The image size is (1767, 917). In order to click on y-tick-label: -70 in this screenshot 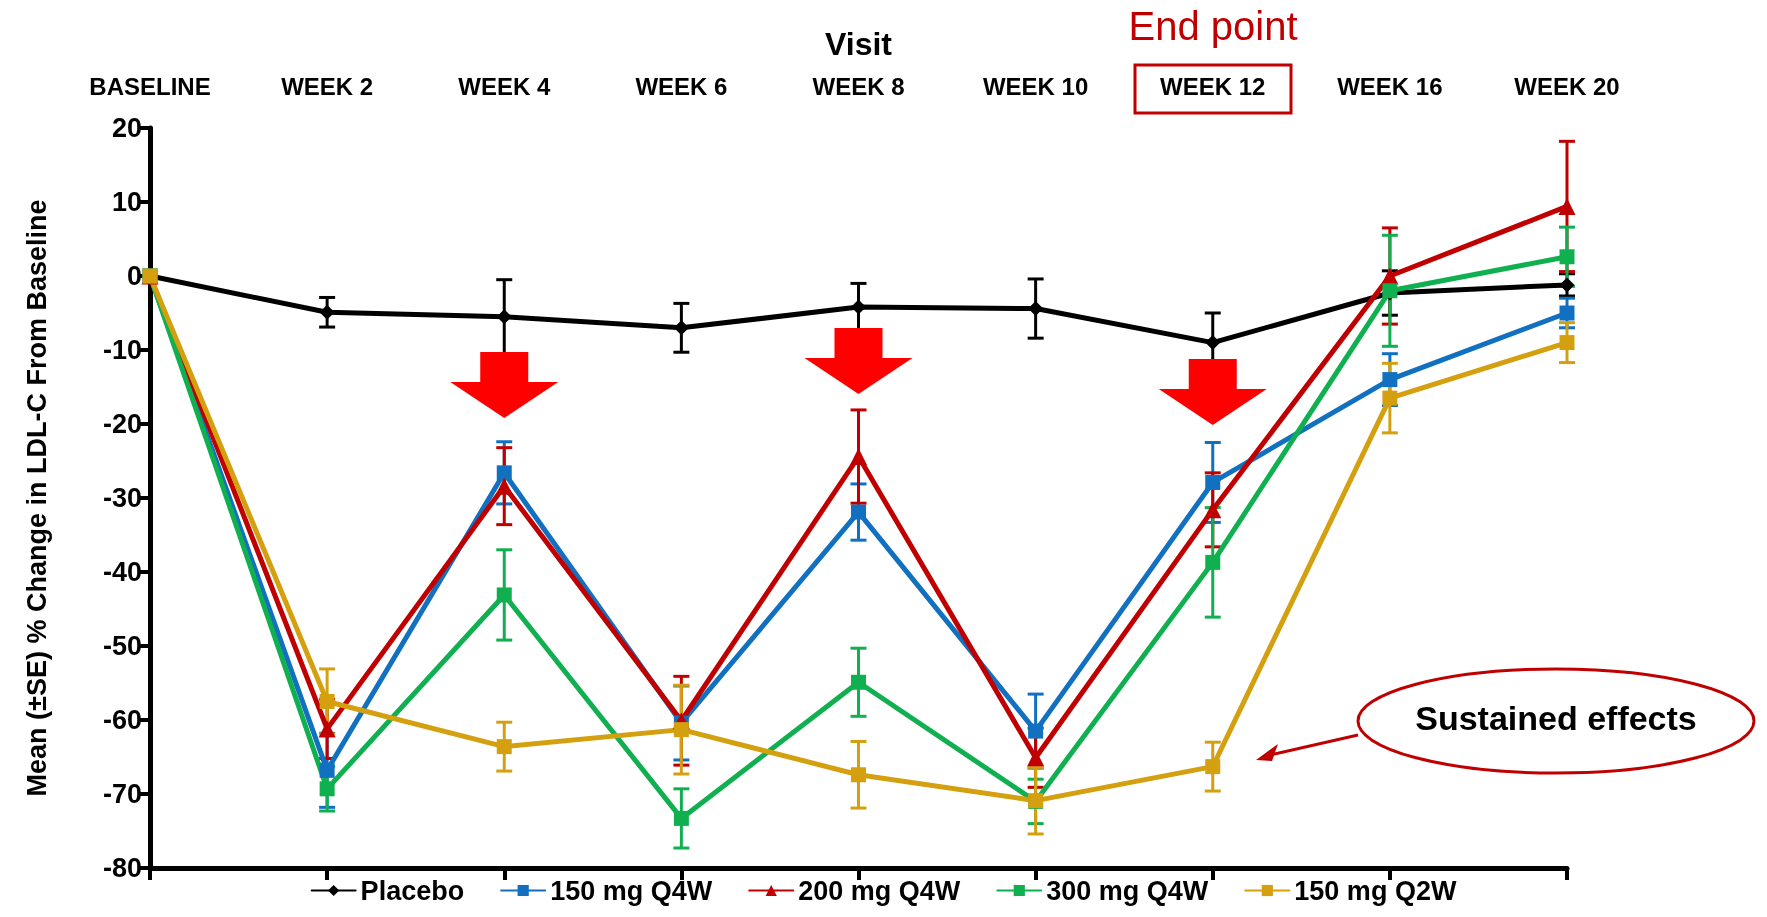, I will do `click(122, 794)`.